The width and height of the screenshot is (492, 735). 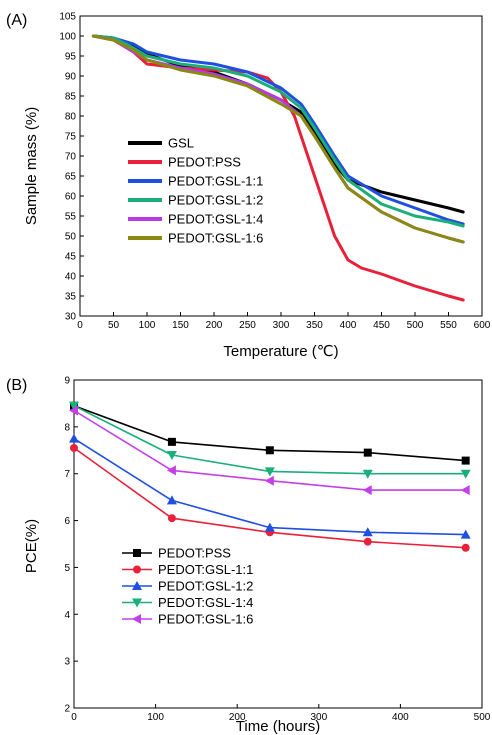 I want to click on y-tick-label: 65, so click(x=71, y=177).